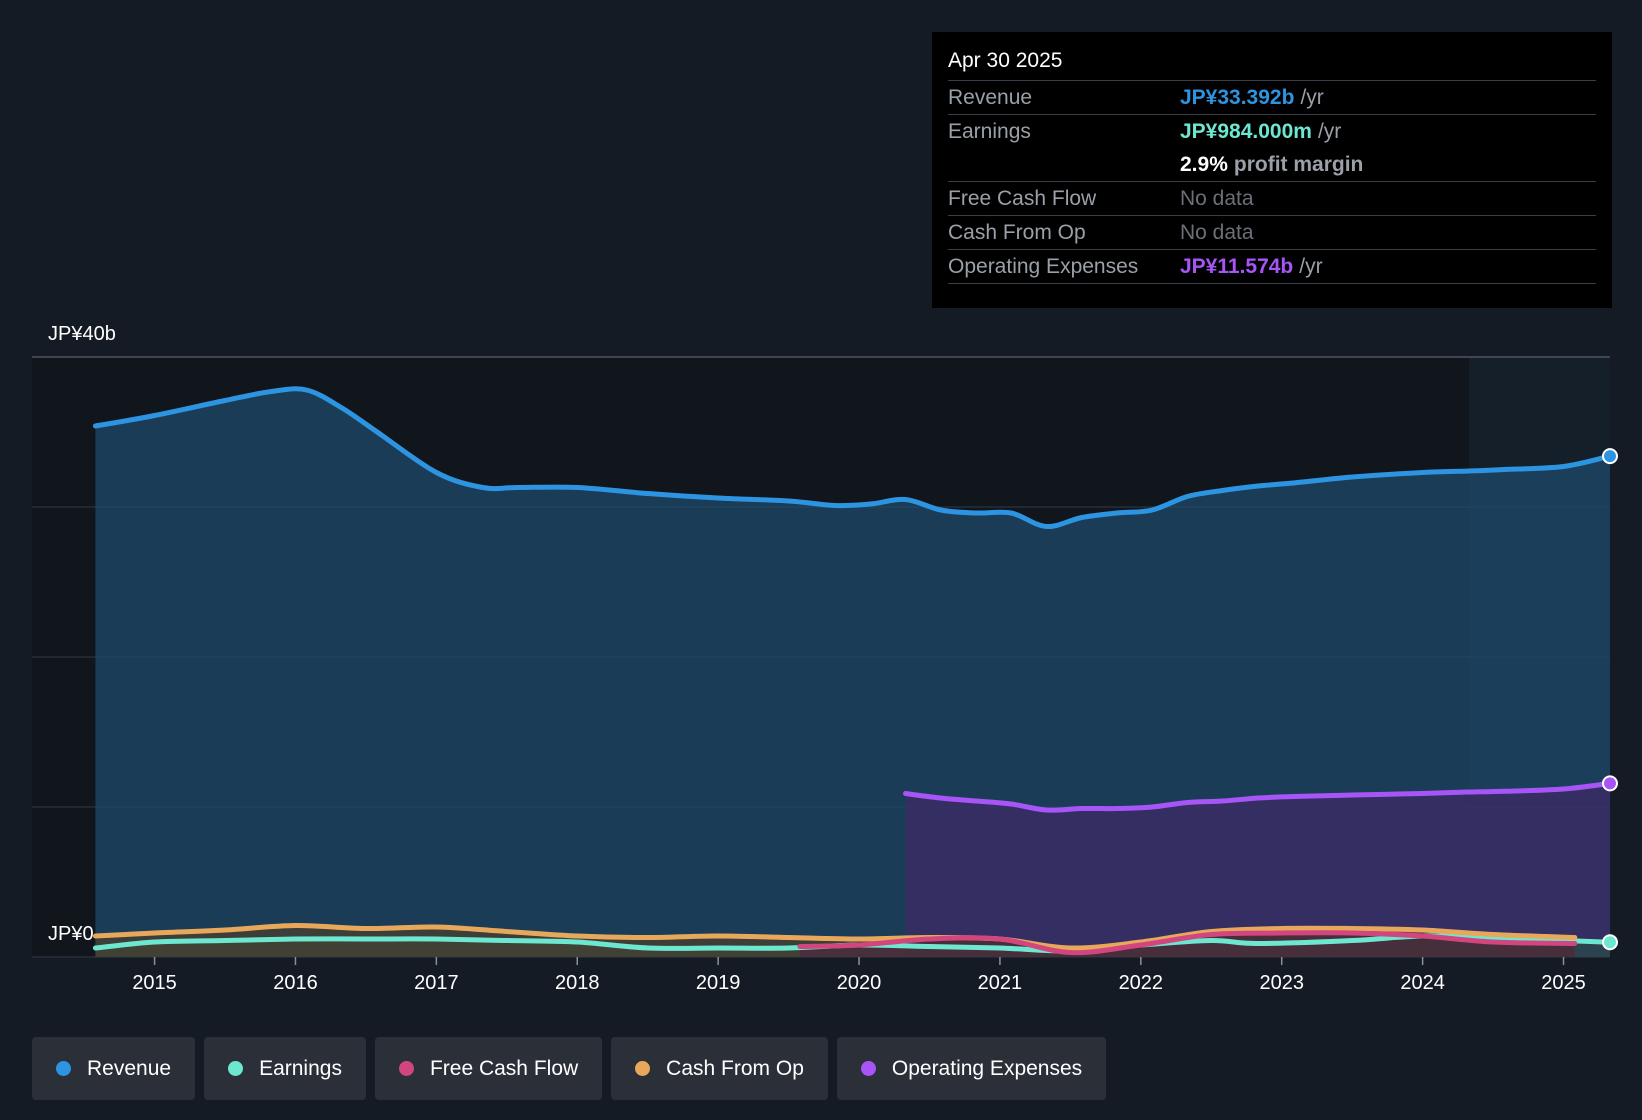 This screenshot has width=1642, height=1120. I want to click on legend-label: Earnings, so click(300, 1068).